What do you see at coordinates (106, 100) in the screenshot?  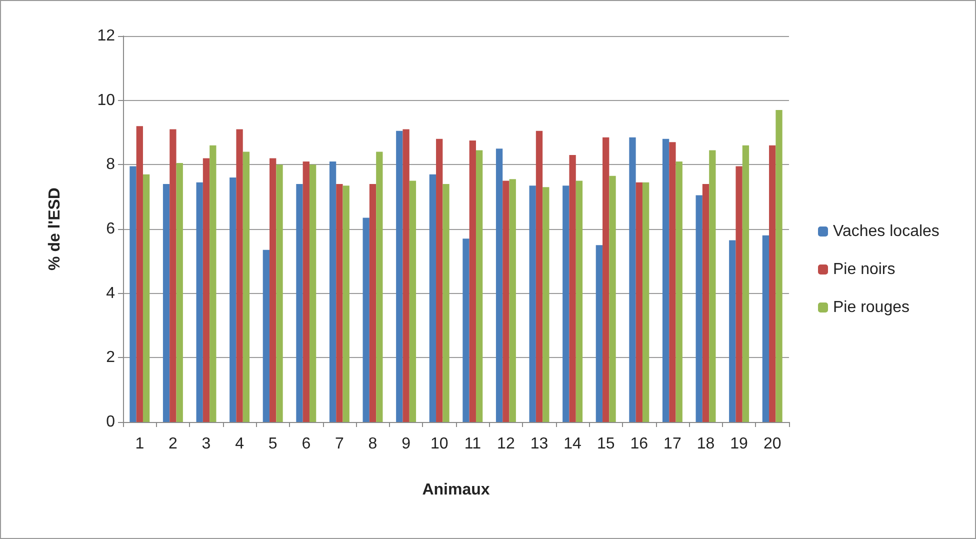 I see `y-tick-label: 10` at bounding box center [106, 100].